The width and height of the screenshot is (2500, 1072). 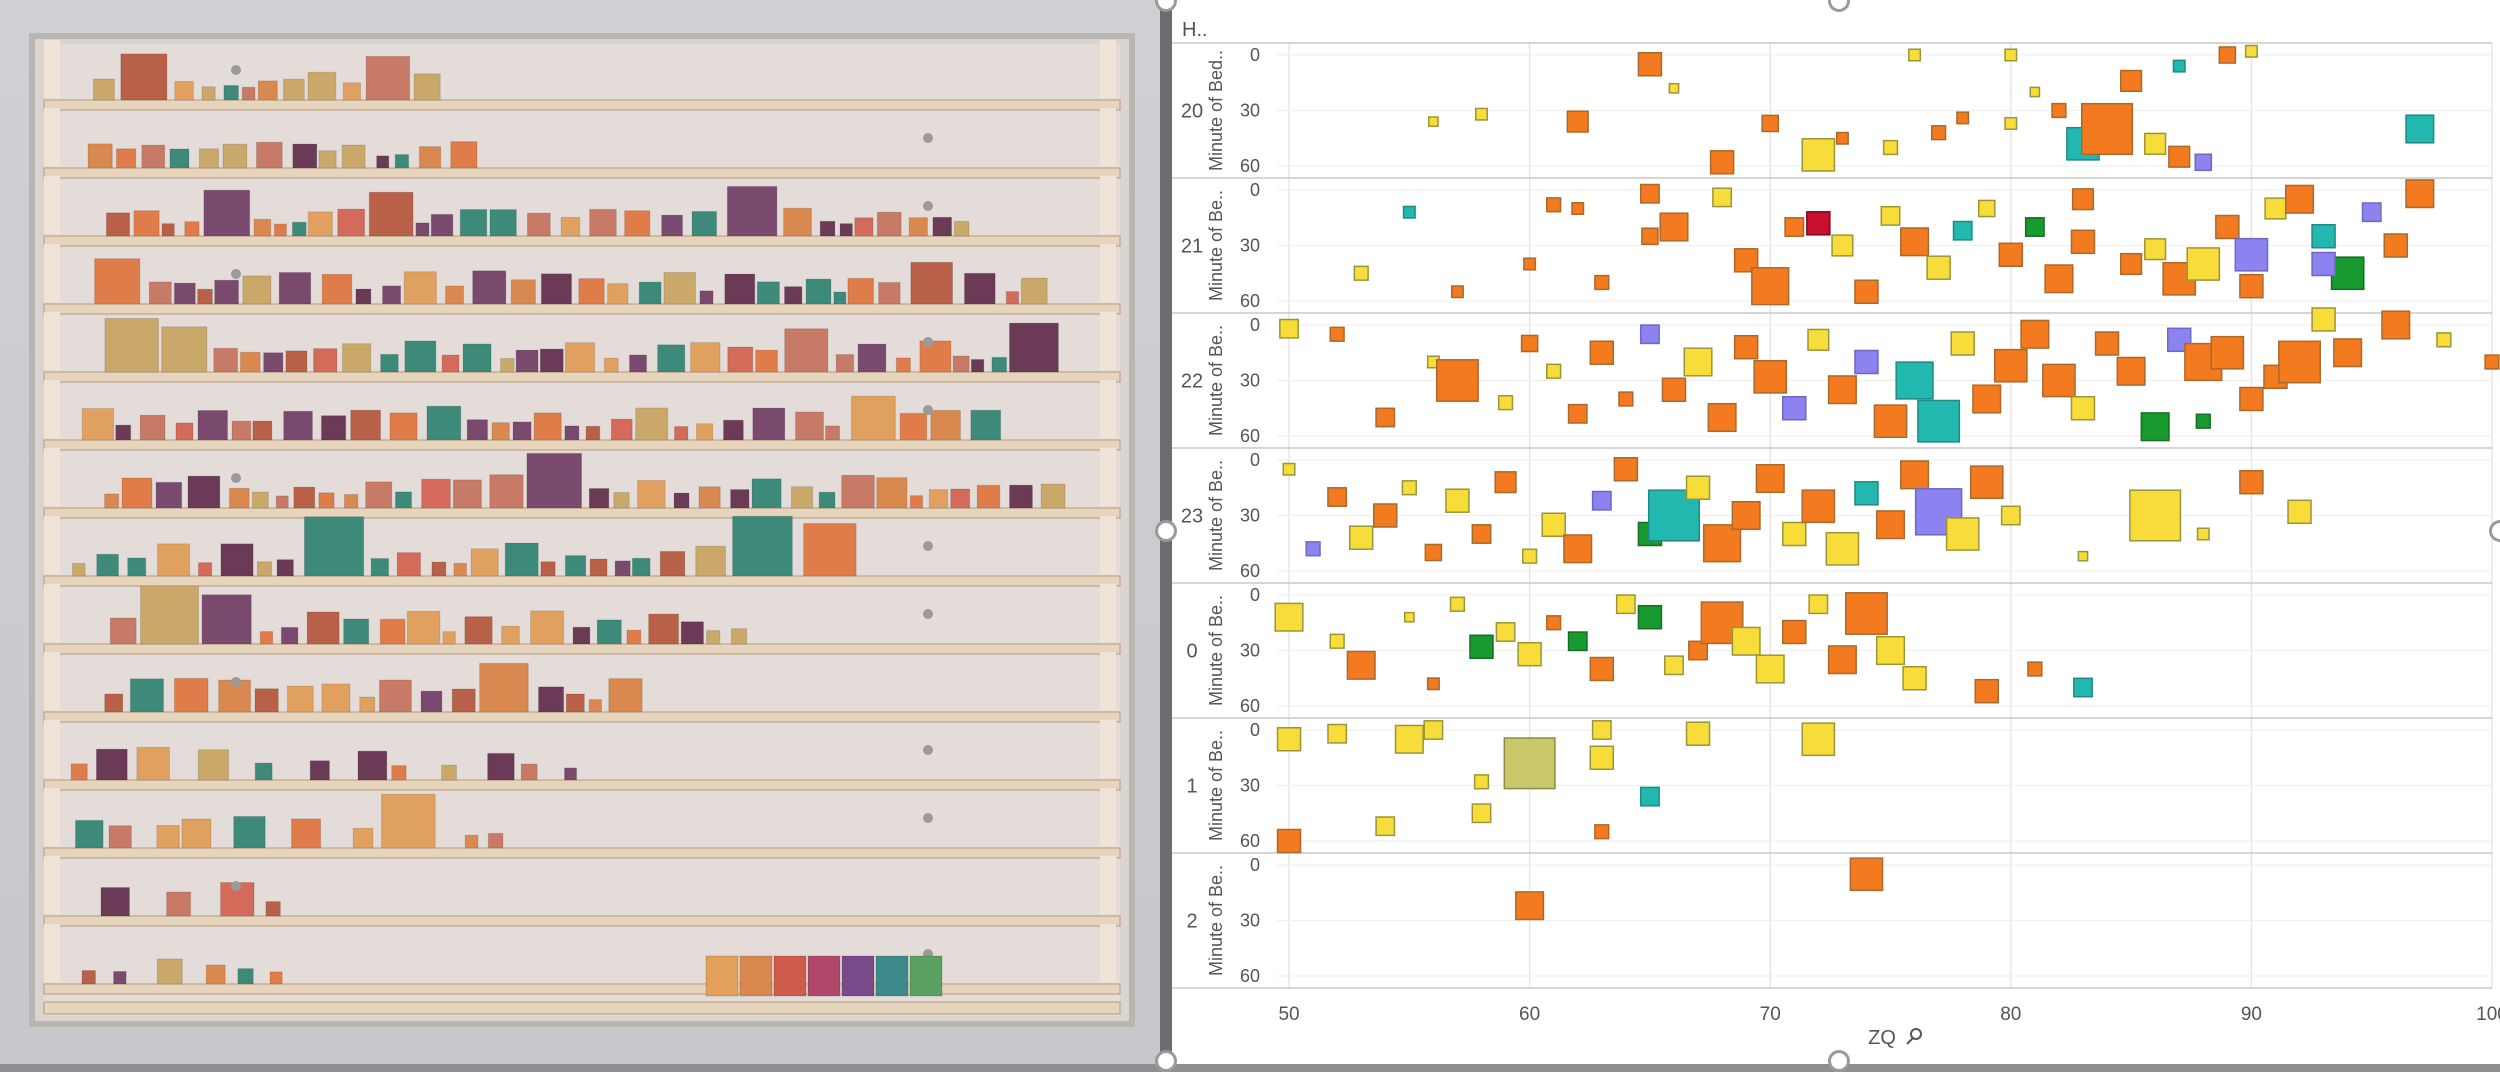 I want to click on resize-handle-middle-right, so click(x=2494, y=531).